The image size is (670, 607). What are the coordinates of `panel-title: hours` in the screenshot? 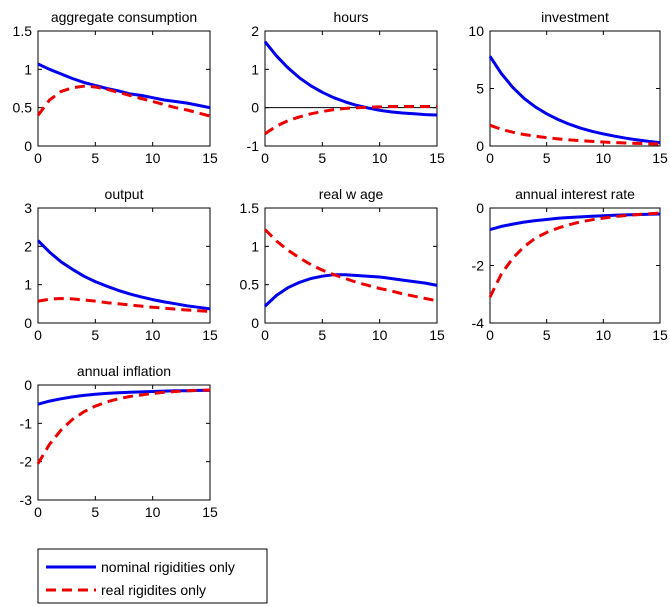 It's located at (350, 17).